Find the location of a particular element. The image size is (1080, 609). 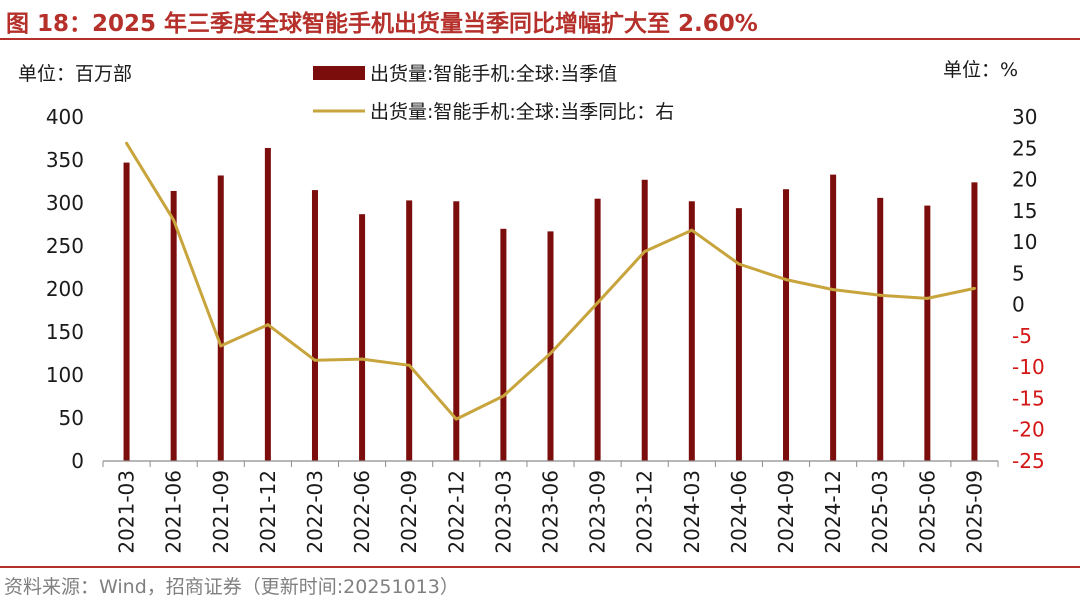

x-tick-label: 2024-12 is located at coordinates (833, 512).